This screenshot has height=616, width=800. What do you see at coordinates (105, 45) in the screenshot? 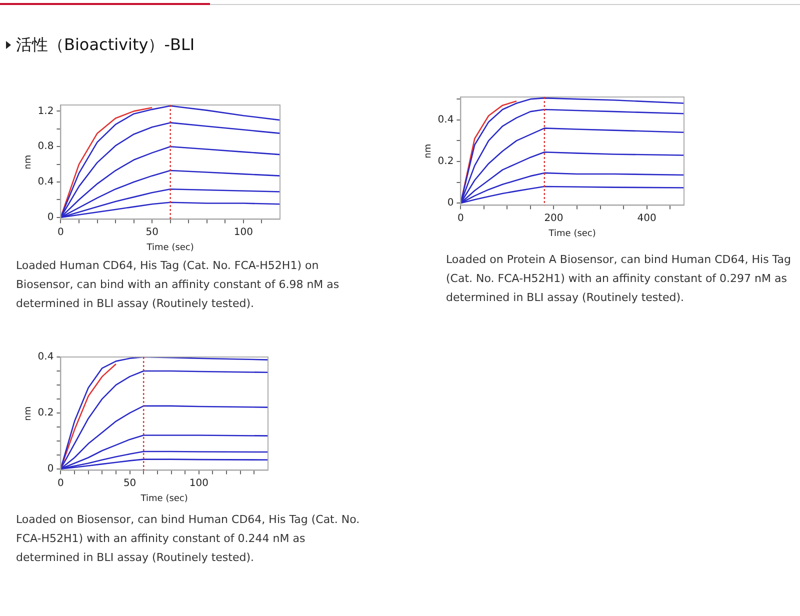
I see `chart-title: 活性（Bioactivity）-BLI` at bounding box center [105, 45].